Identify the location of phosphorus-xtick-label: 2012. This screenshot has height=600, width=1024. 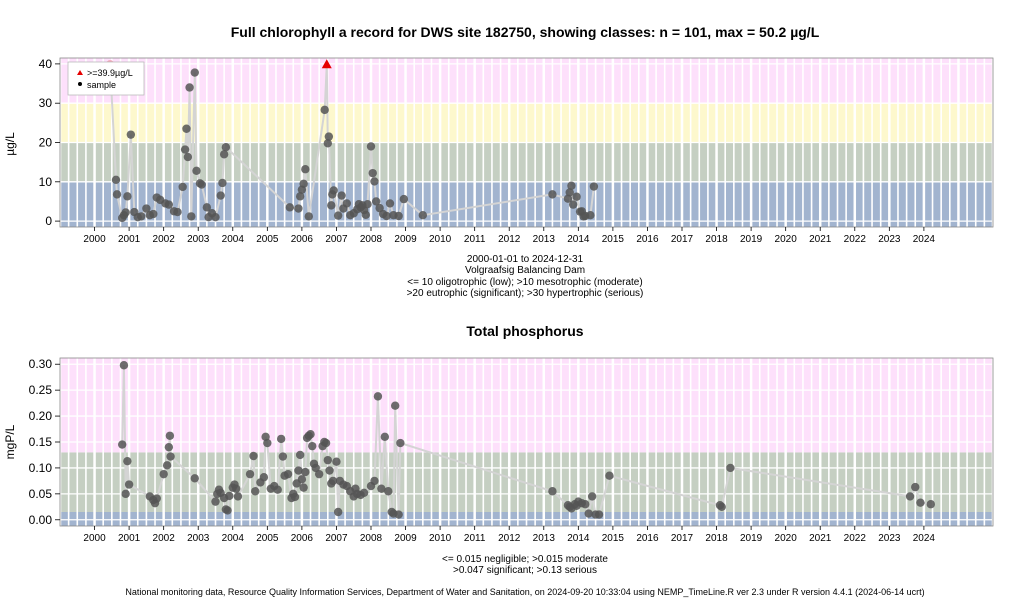
(509, 538).